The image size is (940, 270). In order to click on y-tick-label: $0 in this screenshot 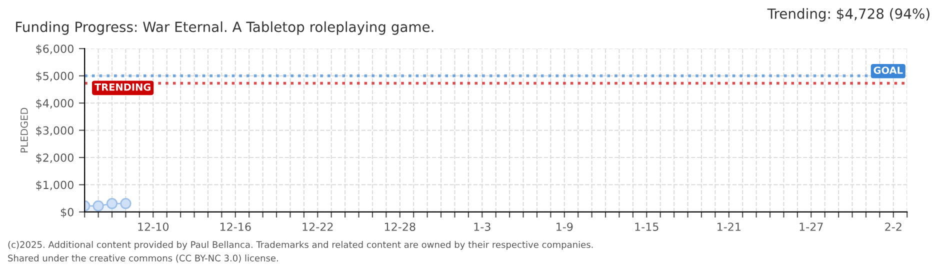, I will do `click(67, 213)`.